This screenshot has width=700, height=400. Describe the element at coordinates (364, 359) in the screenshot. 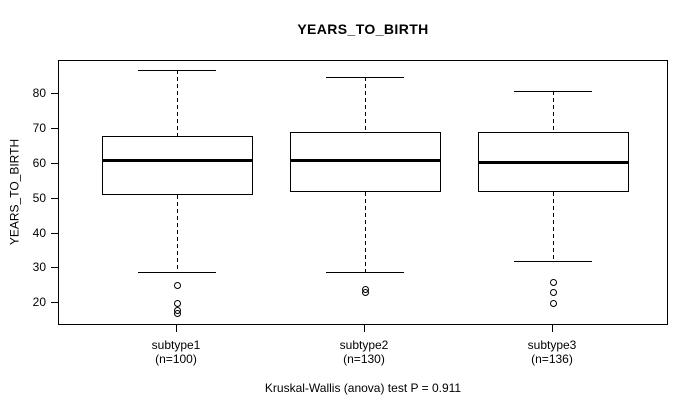

I see `group-count: (n=130)` at that location.